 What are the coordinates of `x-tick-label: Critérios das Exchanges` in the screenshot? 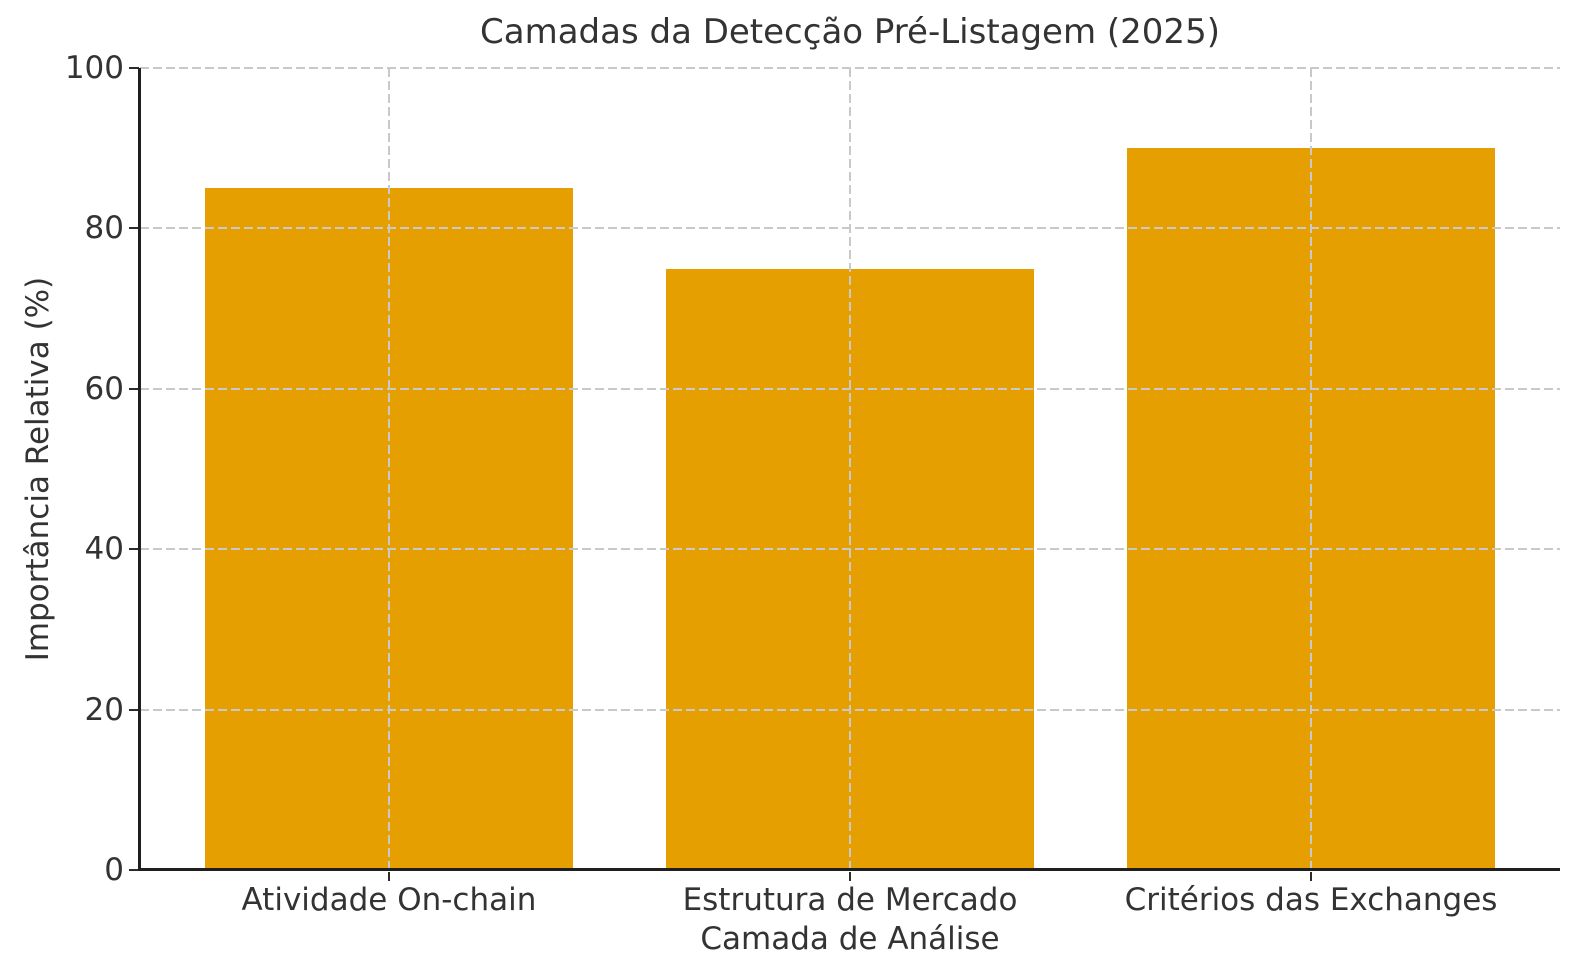 It's located at (1311, 900).